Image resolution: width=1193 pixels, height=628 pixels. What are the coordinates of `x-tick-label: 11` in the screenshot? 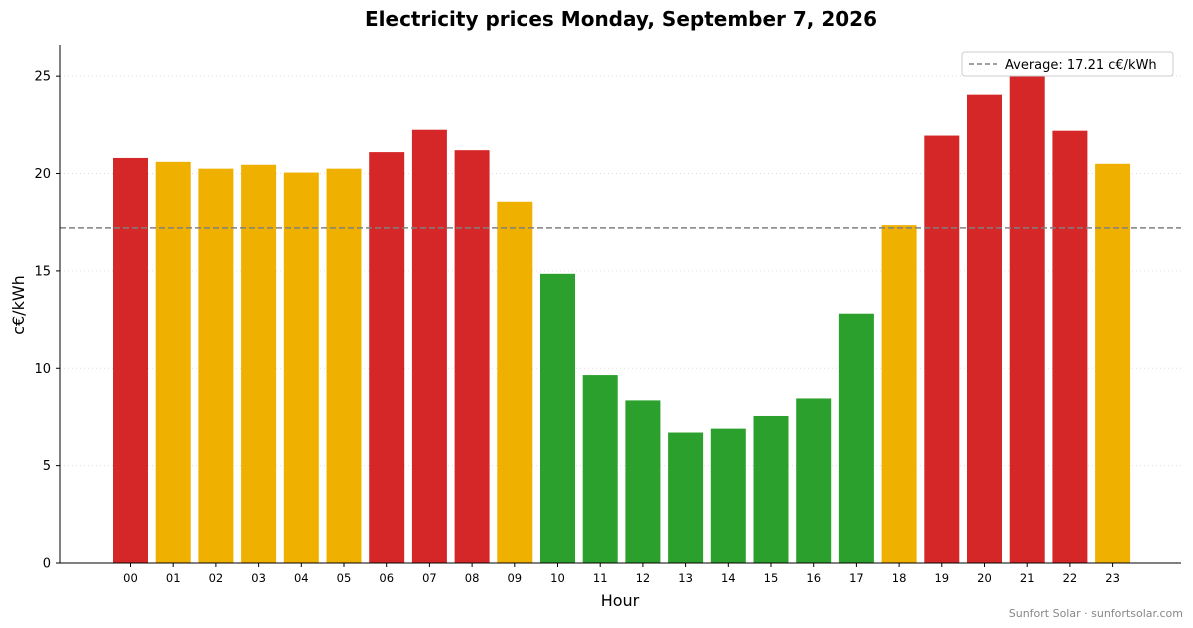 It's located at (600, 578).